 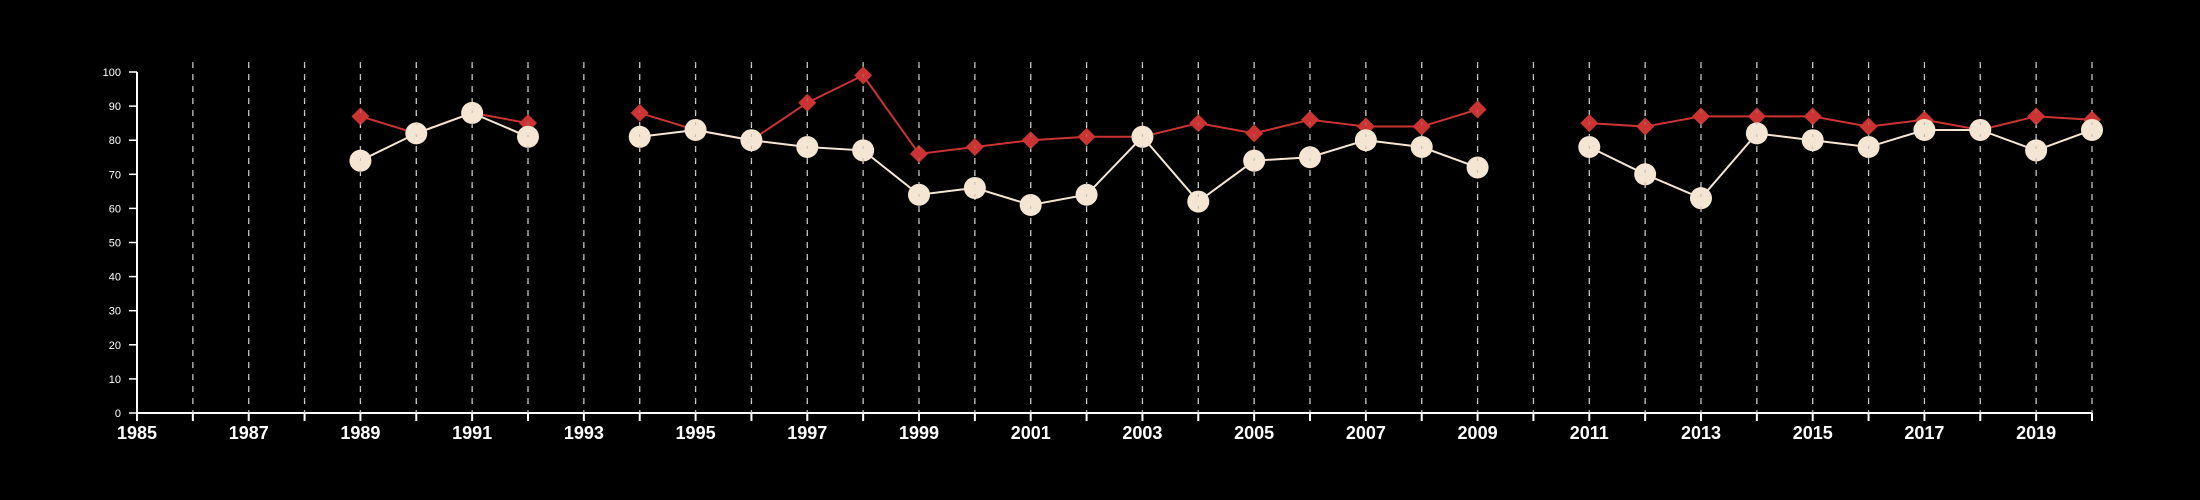 What do you see at coordinates (696, 433) in the screenshot?
I see `x-tick-label-1995: 1995` at bounding box center [696, 433].